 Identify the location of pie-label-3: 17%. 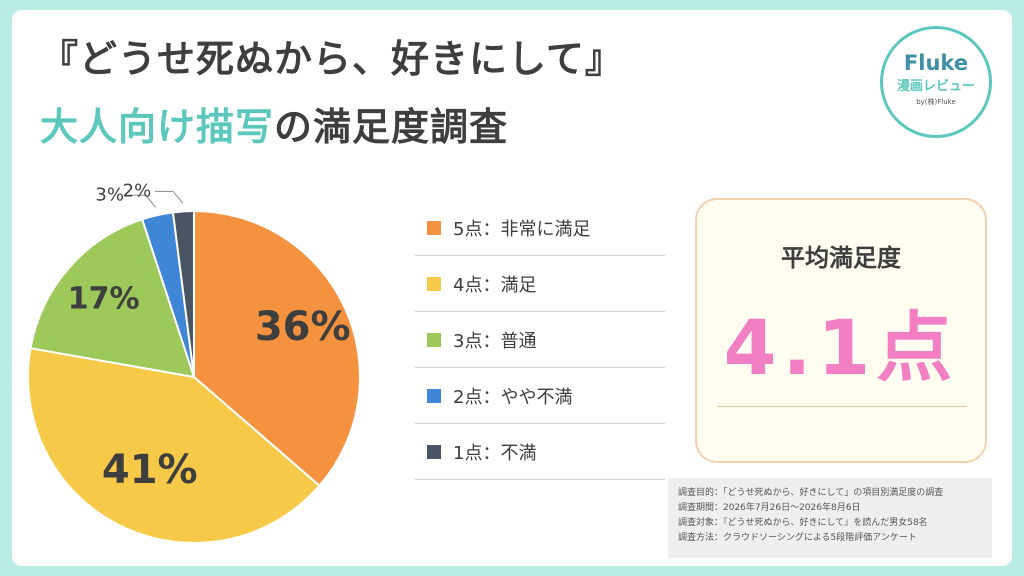
(103, 299).